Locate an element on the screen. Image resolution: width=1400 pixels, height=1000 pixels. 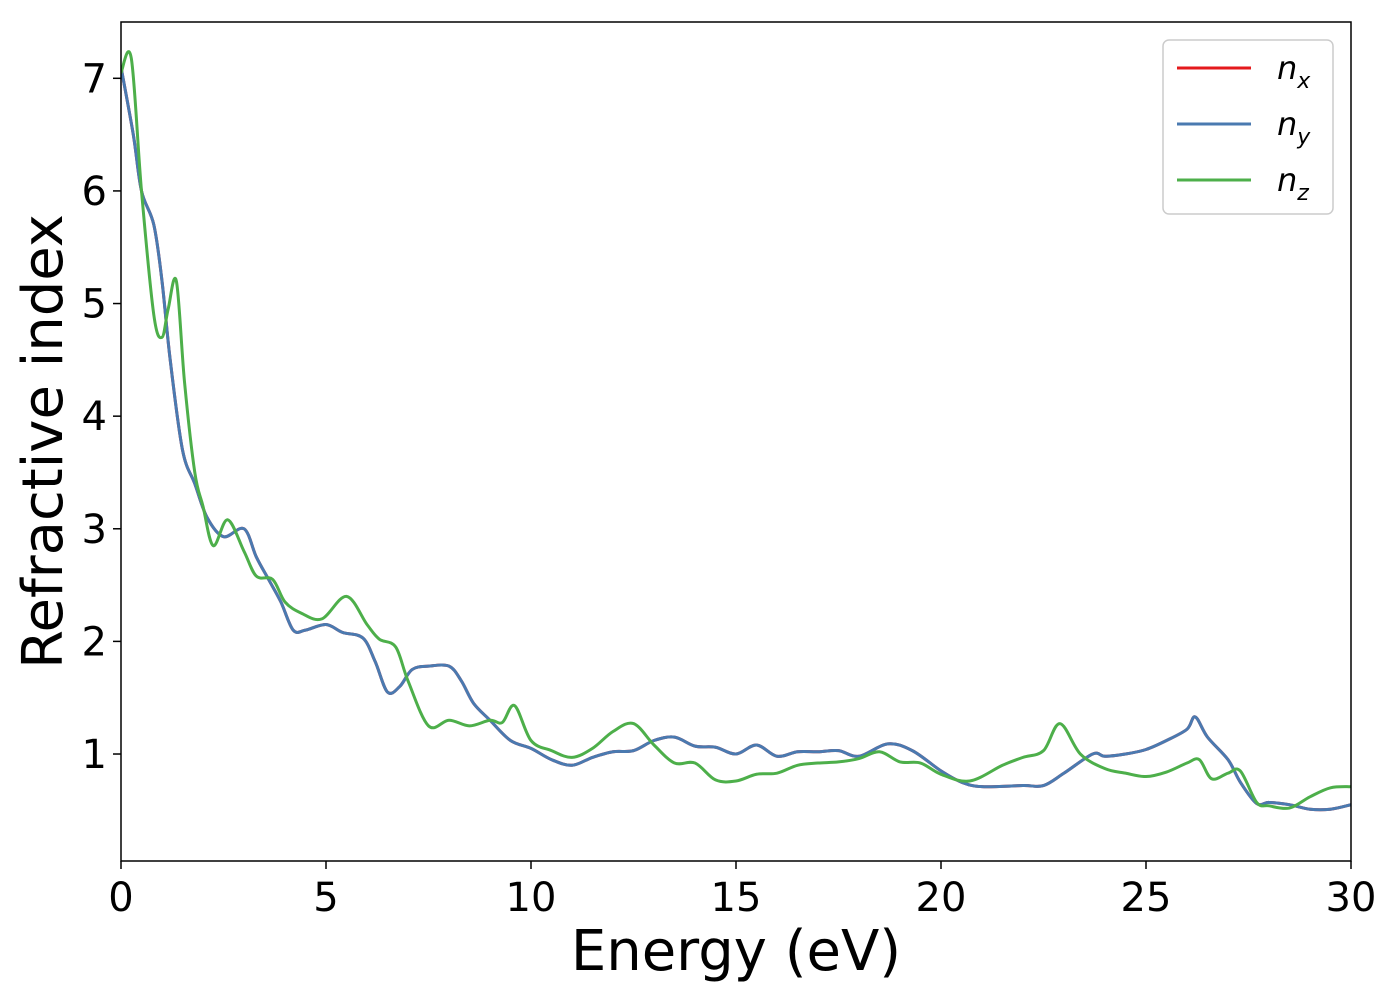
x-tick-label: 15 is located at coordinates (736, 898).